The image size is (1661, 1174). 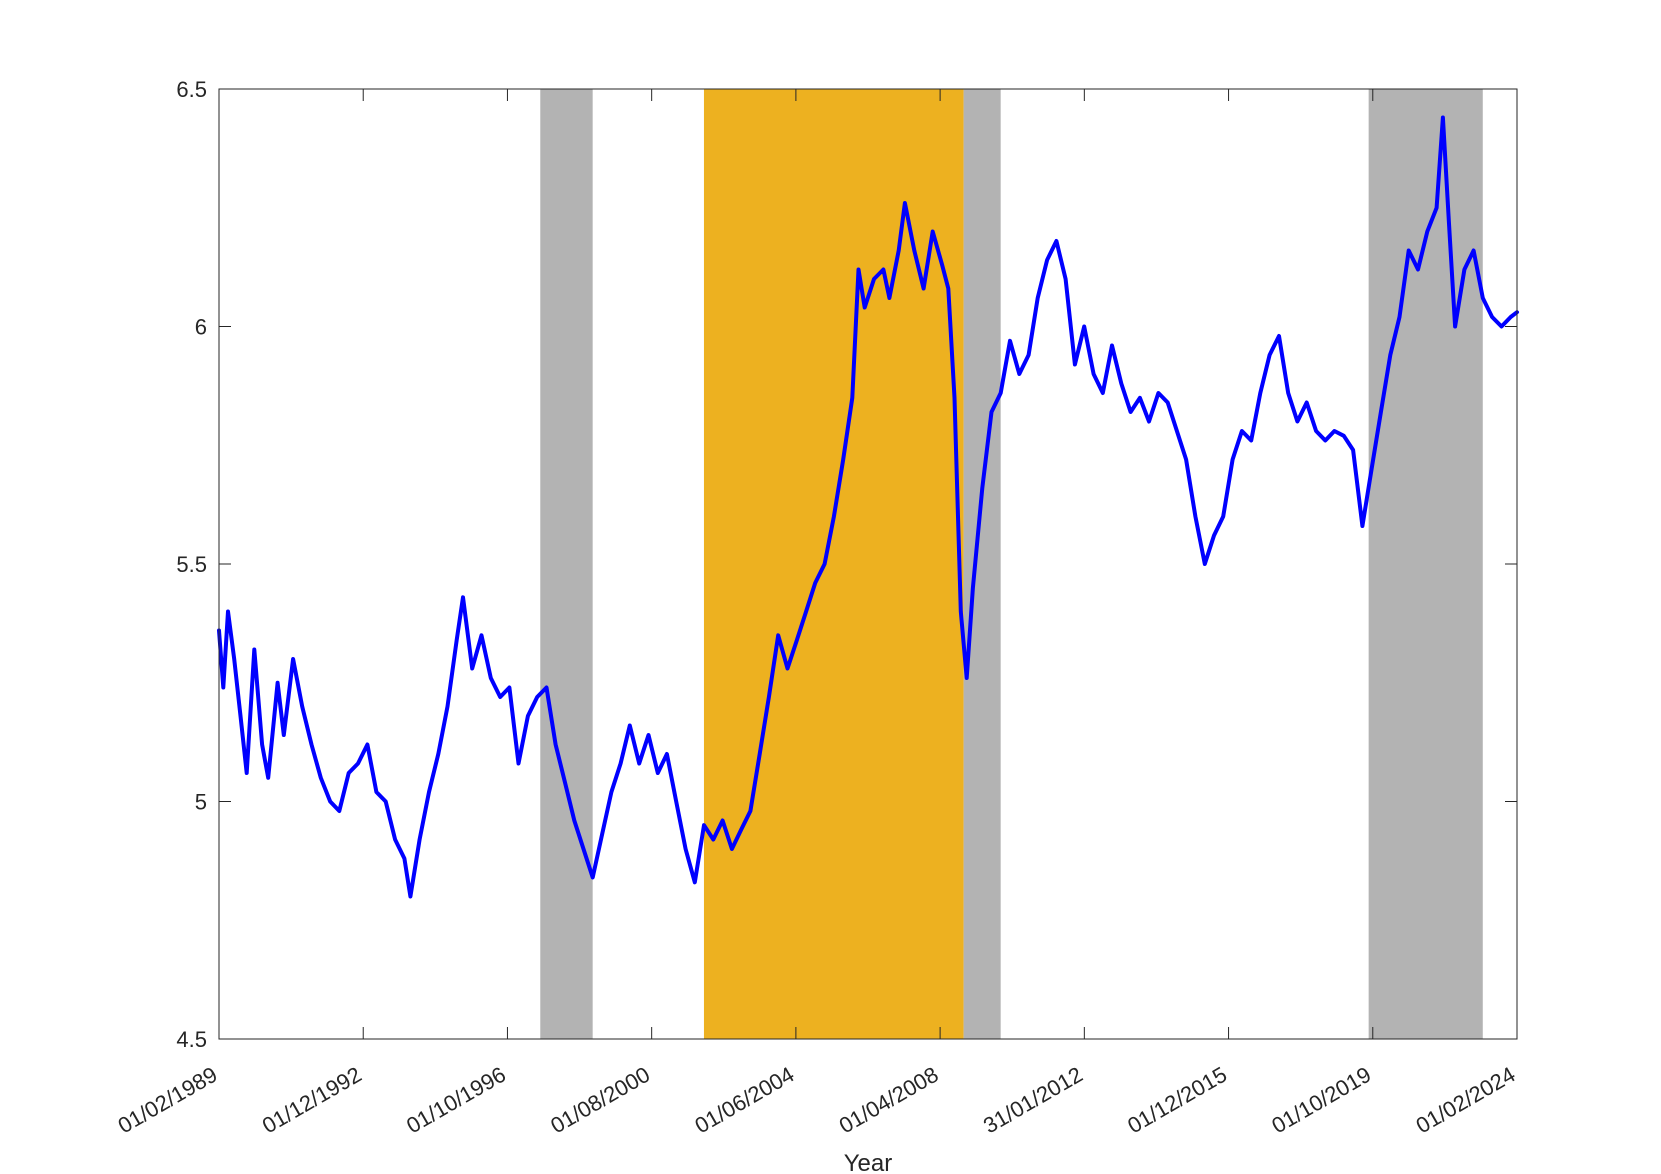 I want to click on y-tick-labels: 4.5 5 5.5 6 6.5, so click(x=191, y=564).